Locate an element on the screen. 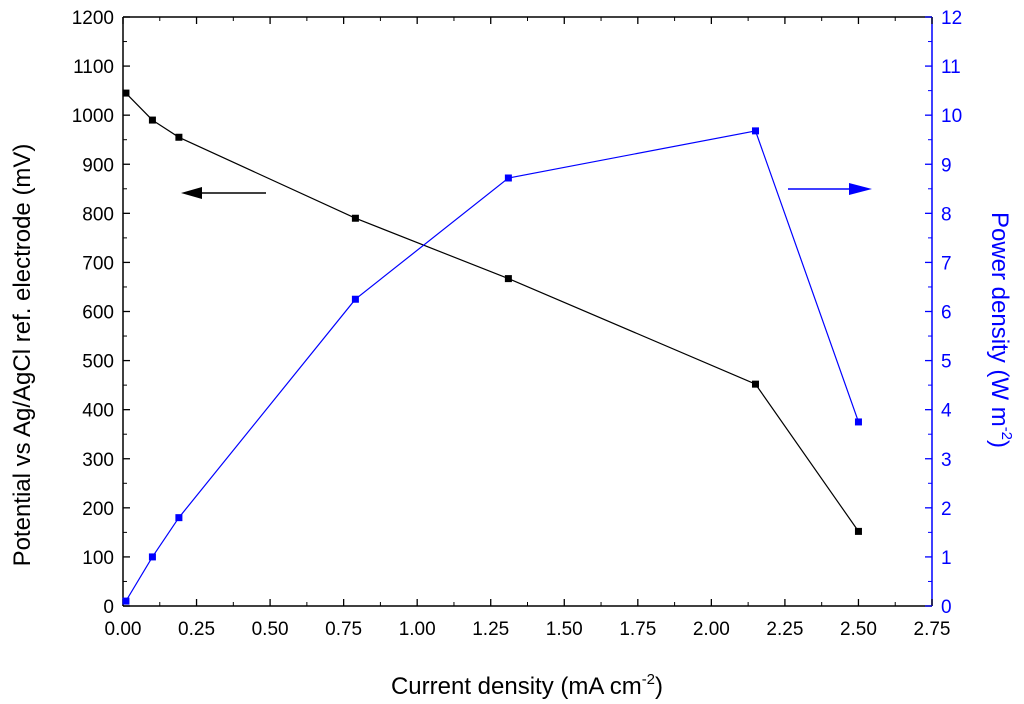 This screenshot has width=1024, height=704. x-axis-title-end: ) is located at coordinates (659, 686).